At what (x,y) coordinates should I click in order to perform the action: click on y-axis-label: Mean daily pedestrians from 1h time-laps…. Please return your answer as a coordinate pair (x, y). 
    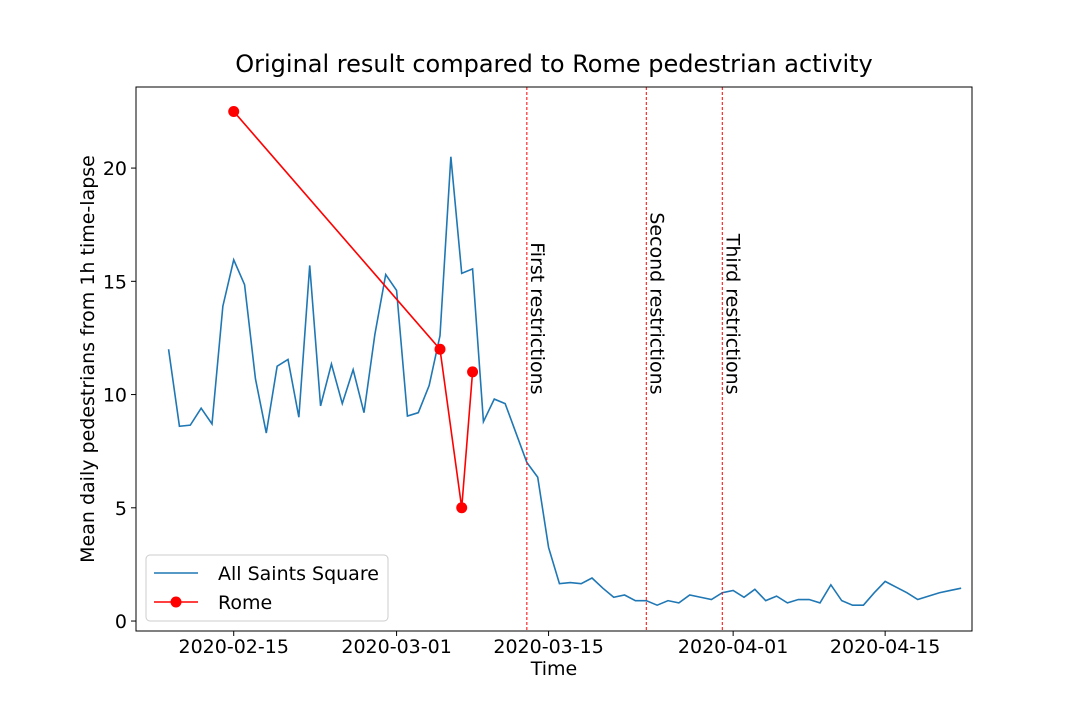
    Looking at the image, I should click on (88, 359).